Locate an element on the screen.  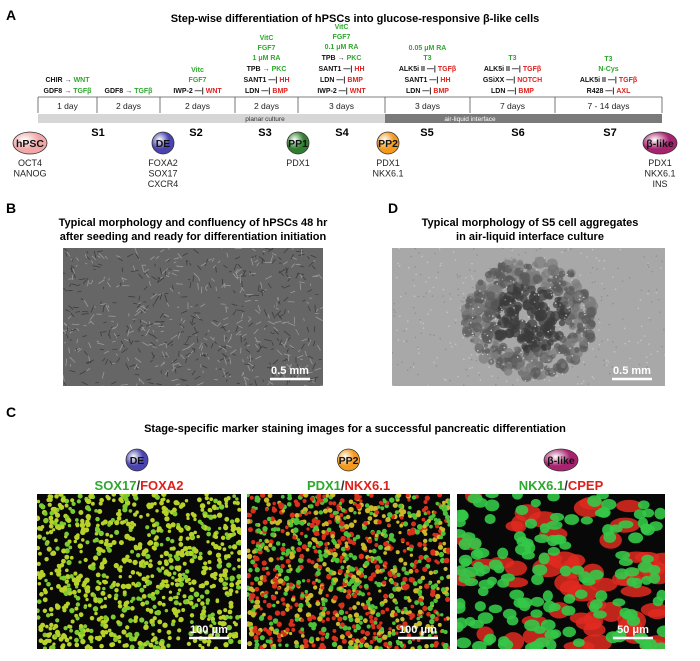
factor-target: HH is located at coordinates (359, 69).